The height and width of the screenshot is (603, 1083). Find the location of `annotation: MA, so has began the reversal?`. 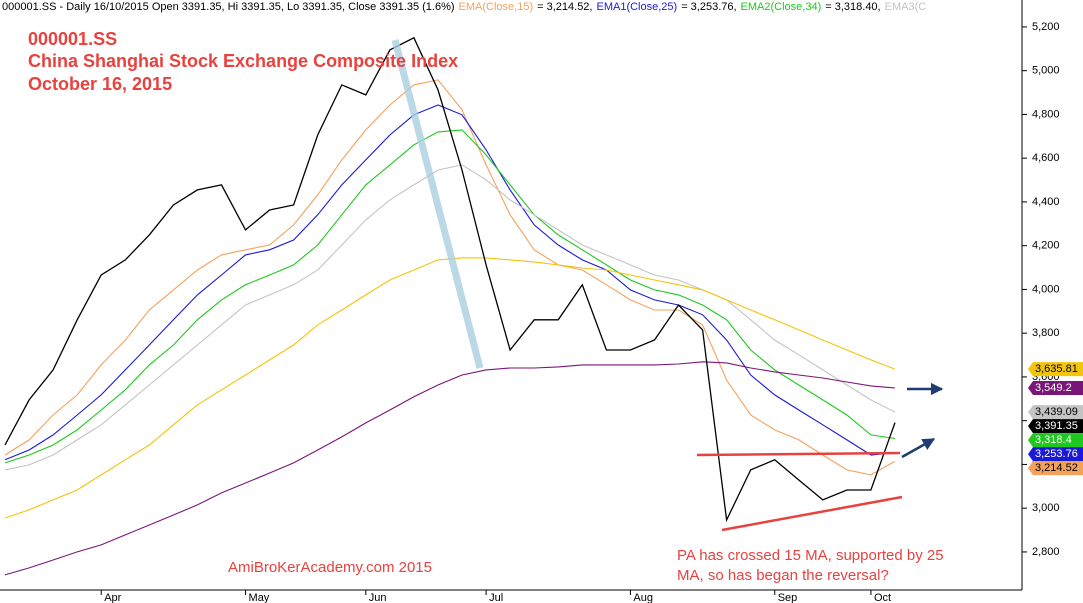

annotation: MA, so has began the reversal? is located at coordinates (783, 575).